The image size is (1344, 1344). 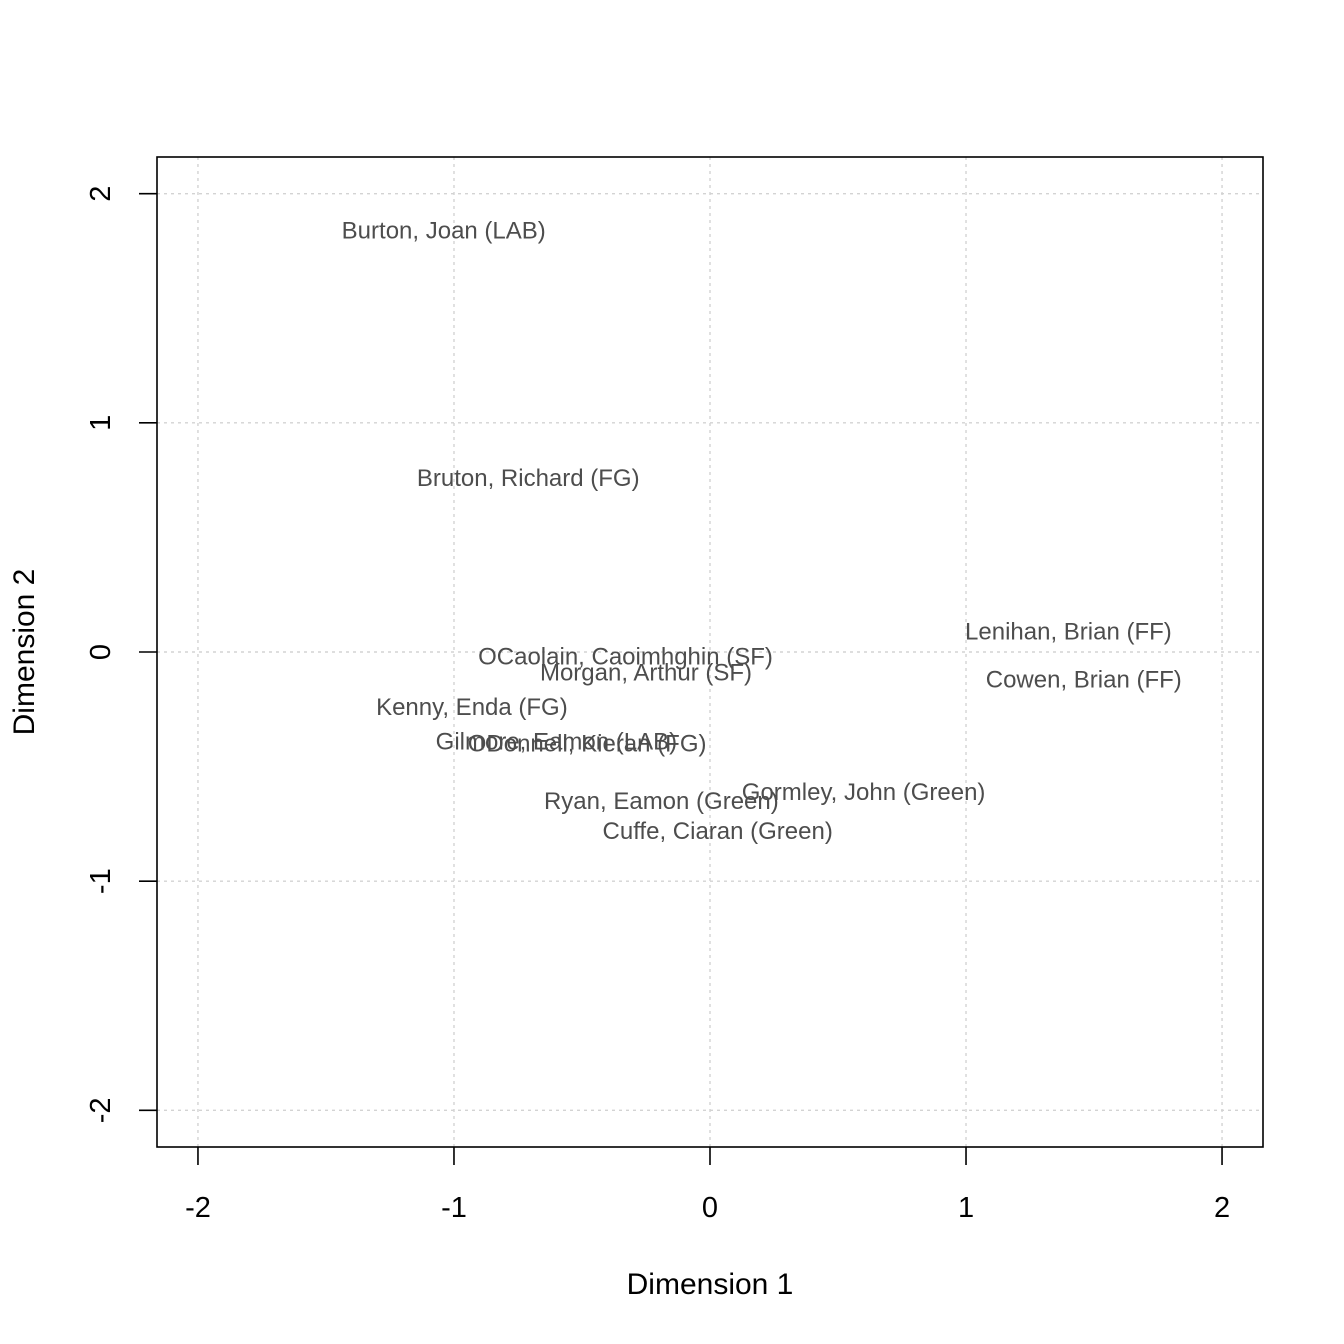 What do you see at coordinates (101, 881) in the screenshot?
I see `y-tick-label: -1` at bounding box center [101, 881].